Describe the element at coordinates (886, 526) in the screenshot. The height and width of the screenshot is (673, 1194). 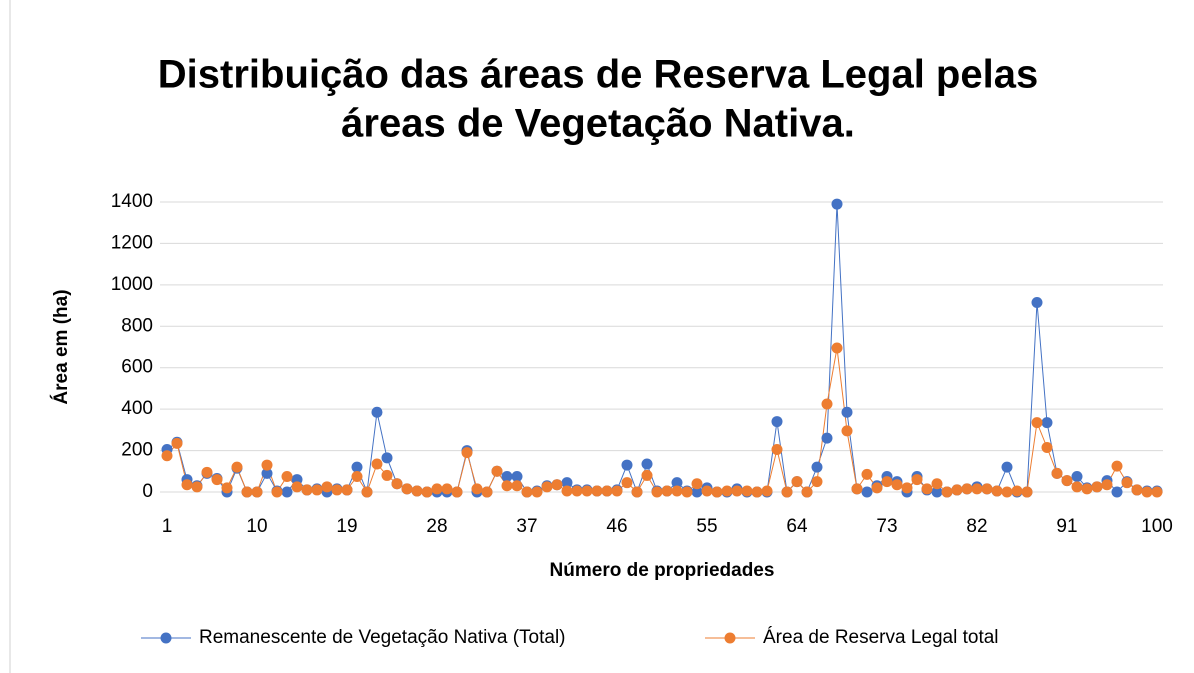
I see `x-tick-label: 73` at that location.